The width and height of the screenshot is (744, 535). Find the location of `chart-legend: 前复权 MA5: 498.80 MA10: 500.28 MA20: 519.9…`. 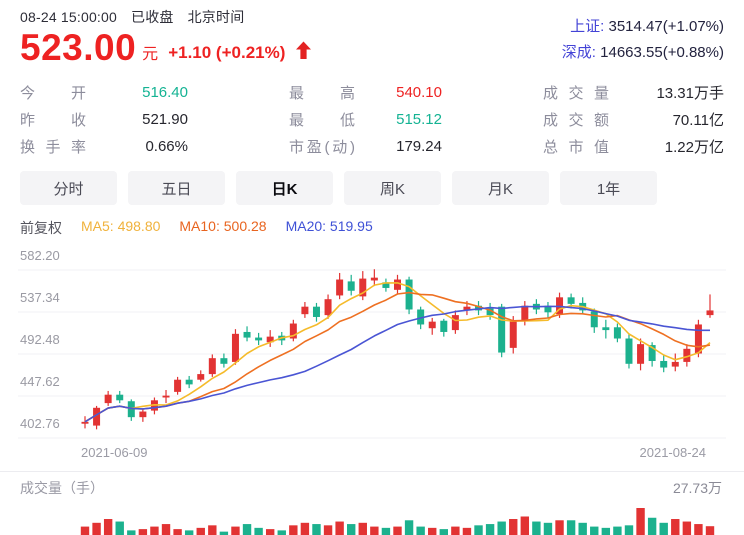

chart-legend: 前复权 MA5: 498.80 MA10: 500.28 MA20: 519.9… is located at coordinates (372, 221).